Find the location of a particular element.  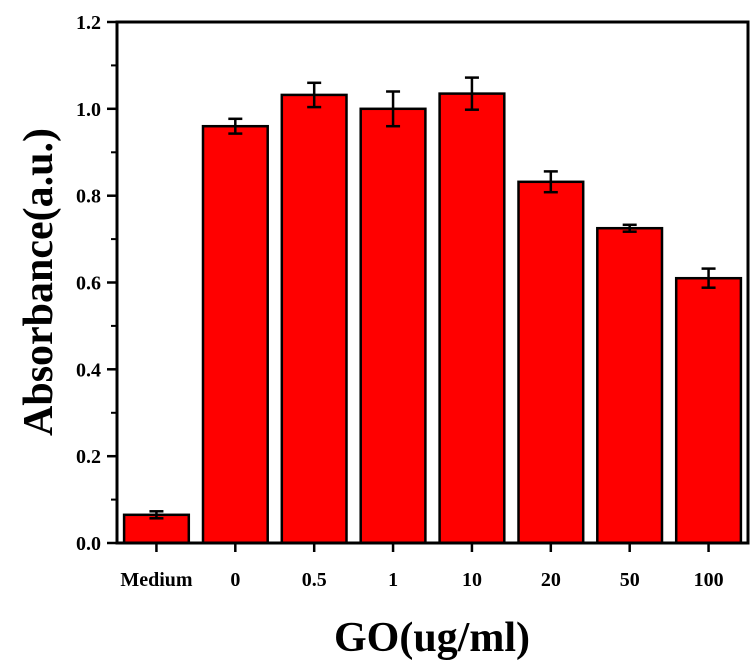

y-tick-label-0.4: 0.4 is located at coordinates (88, 370).